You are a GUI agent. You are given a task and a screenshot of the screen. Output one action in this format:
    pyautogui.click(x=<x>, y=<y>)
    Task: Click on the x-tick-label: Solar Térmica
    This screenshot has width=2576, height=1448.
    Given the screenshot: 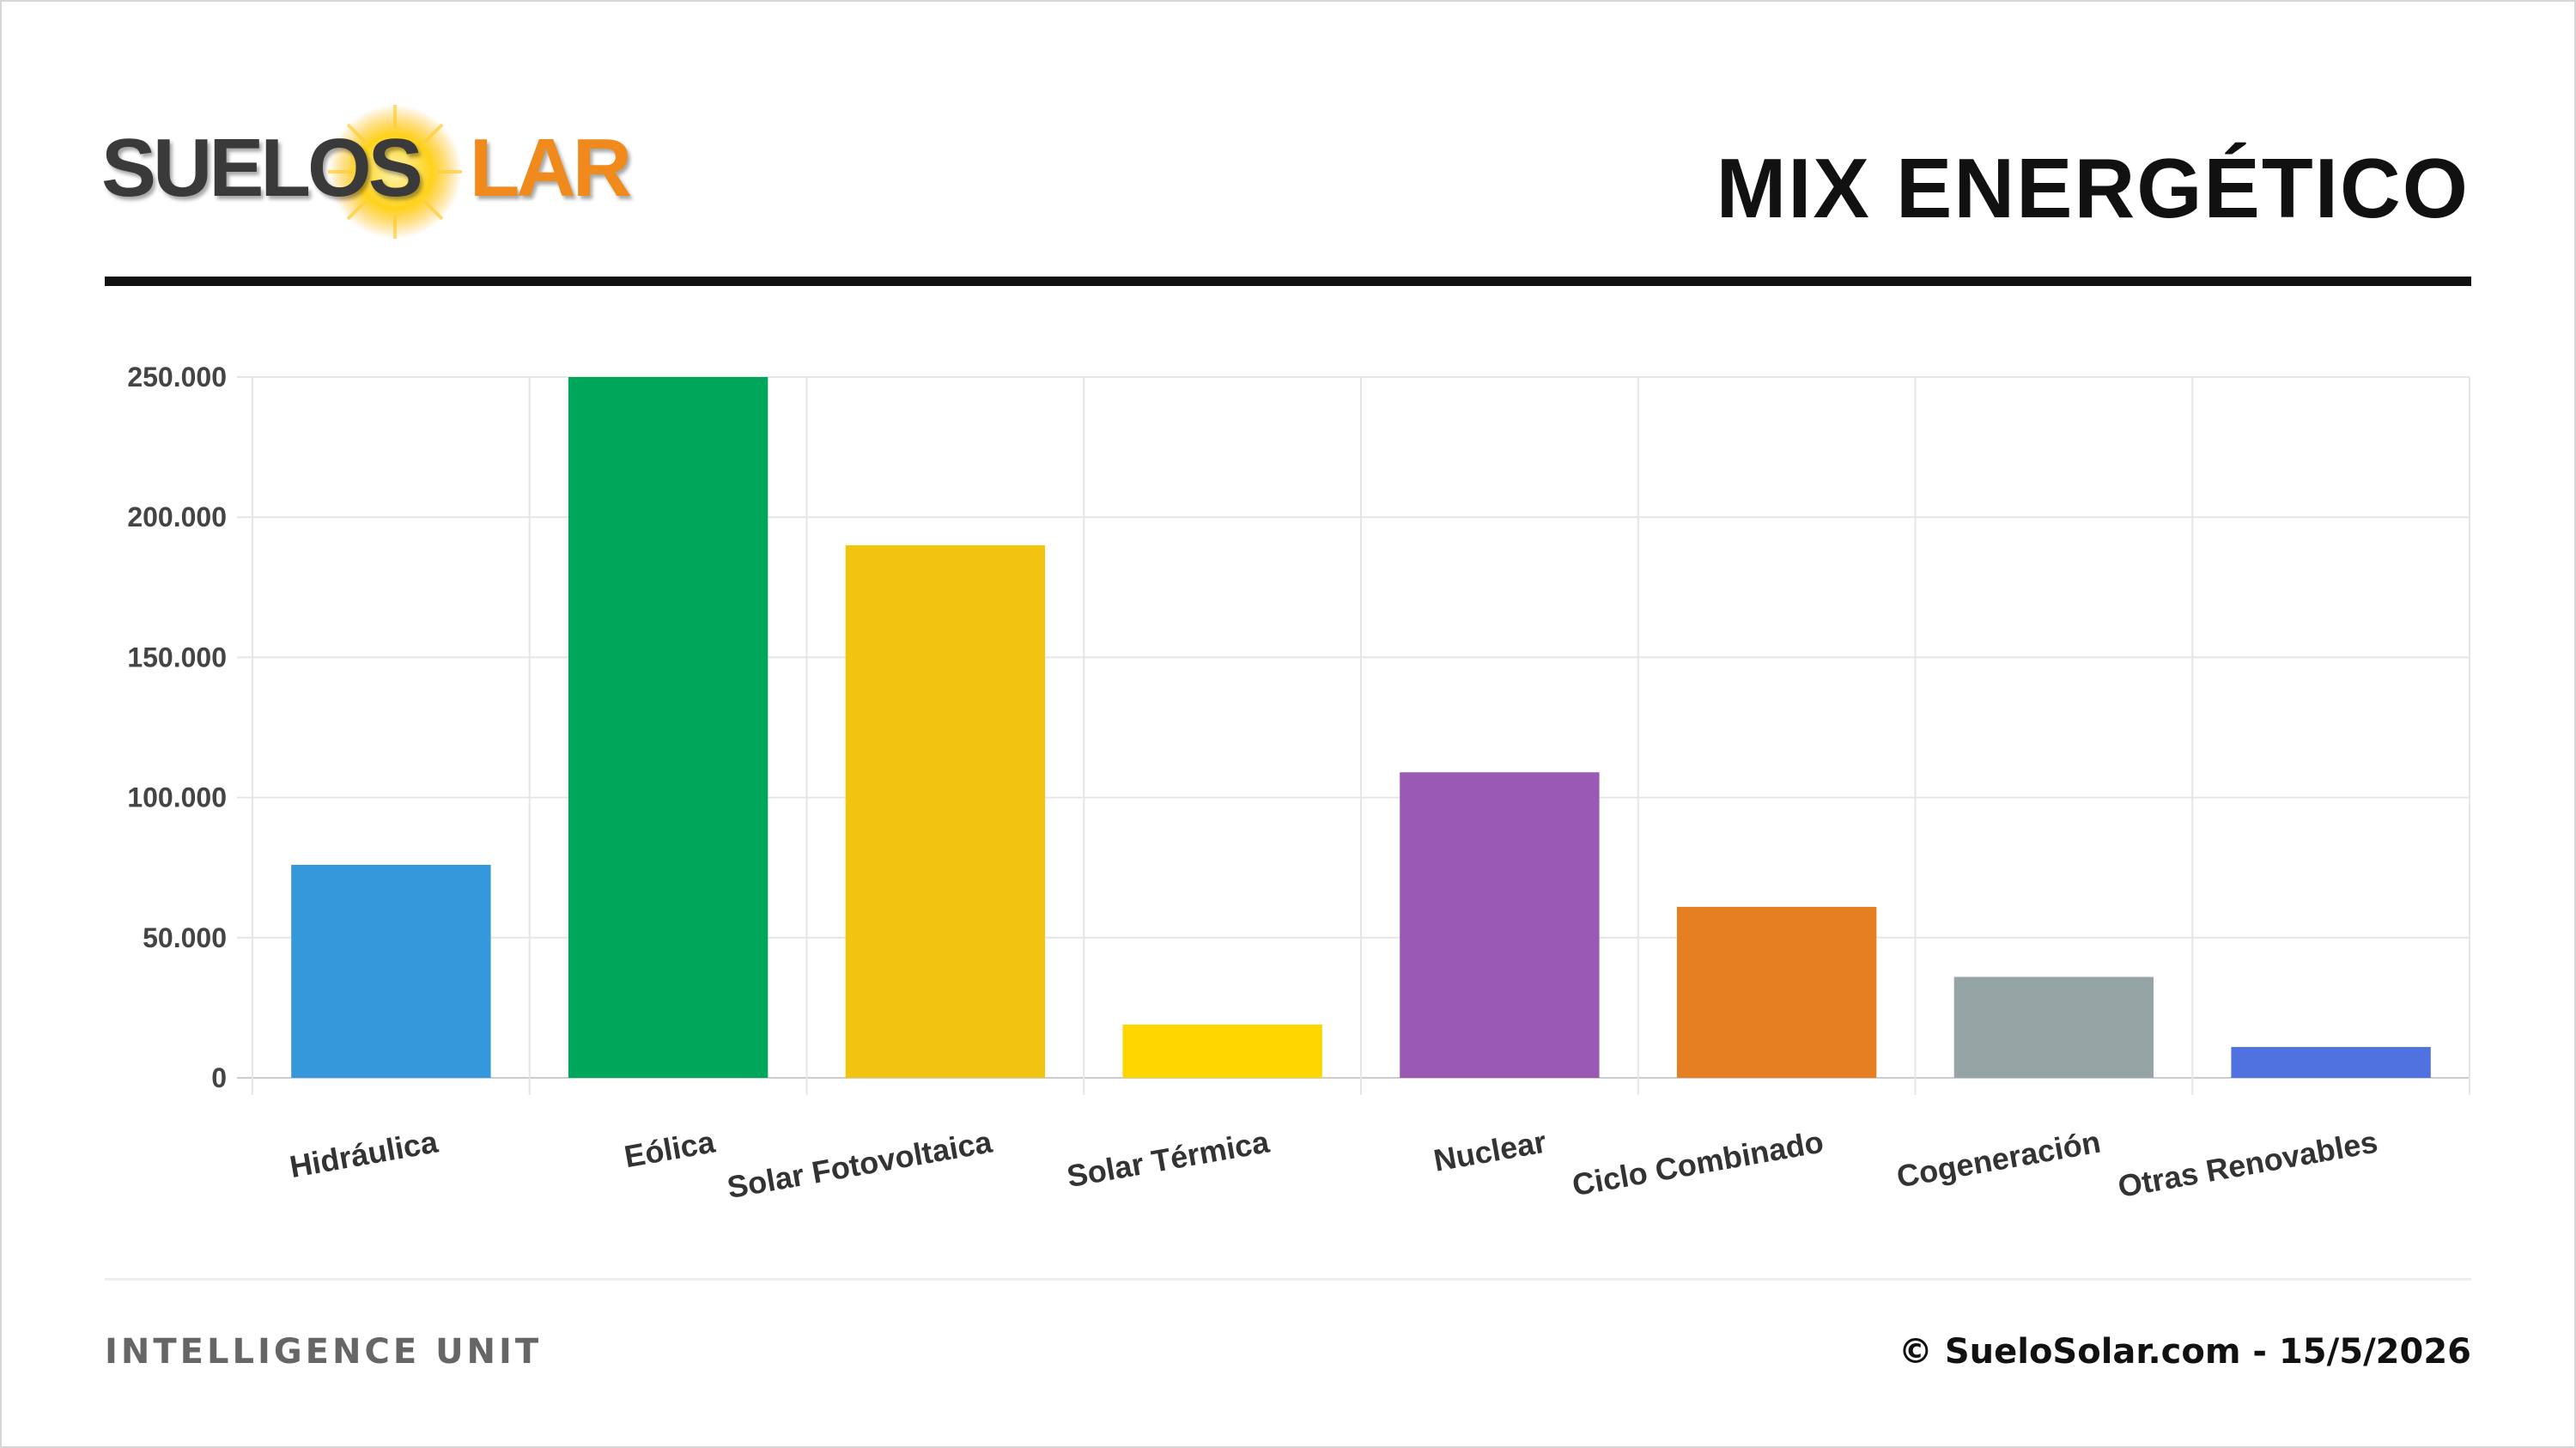 What is the action you would take?
    pyautogui.click(x=1169, y=1158)
    